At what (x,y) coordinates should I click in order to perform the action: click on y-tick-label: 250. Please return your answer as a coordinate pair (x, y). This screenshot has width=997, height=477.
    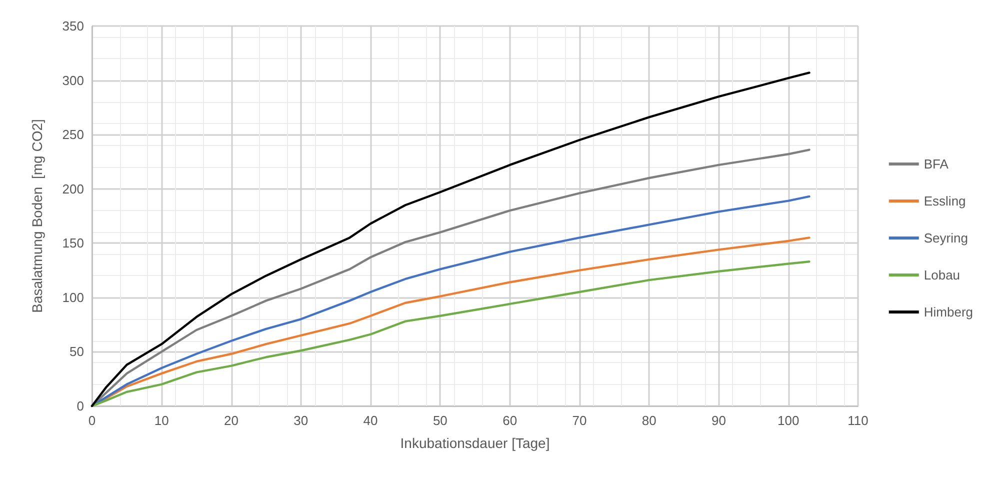
    Looking at the image, I should click on (73, 134).